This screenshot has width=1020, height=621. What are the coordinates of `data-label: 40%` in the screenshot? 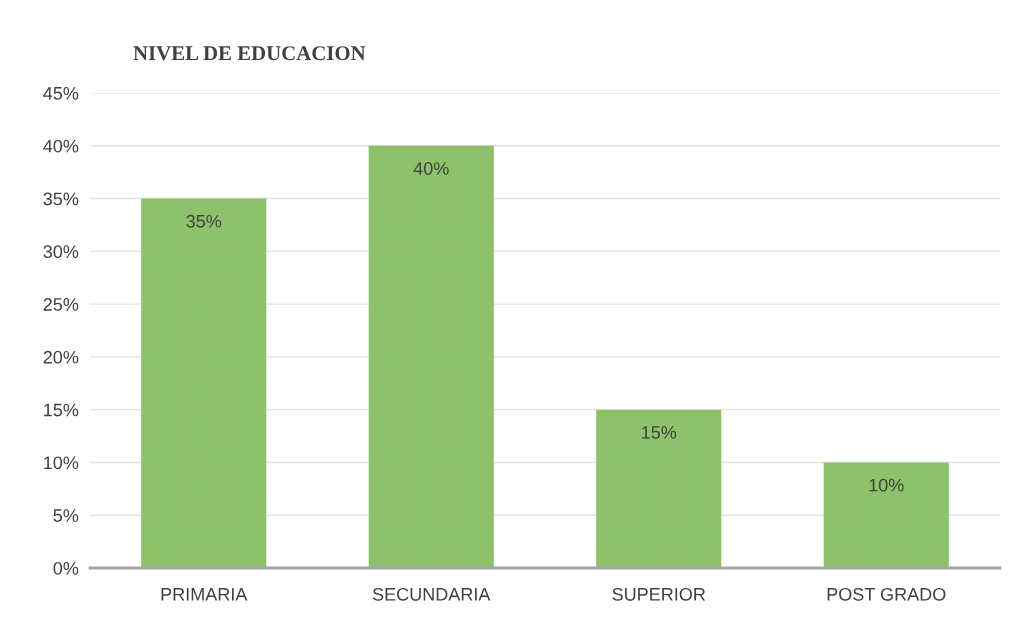 It's located at (431, 168).